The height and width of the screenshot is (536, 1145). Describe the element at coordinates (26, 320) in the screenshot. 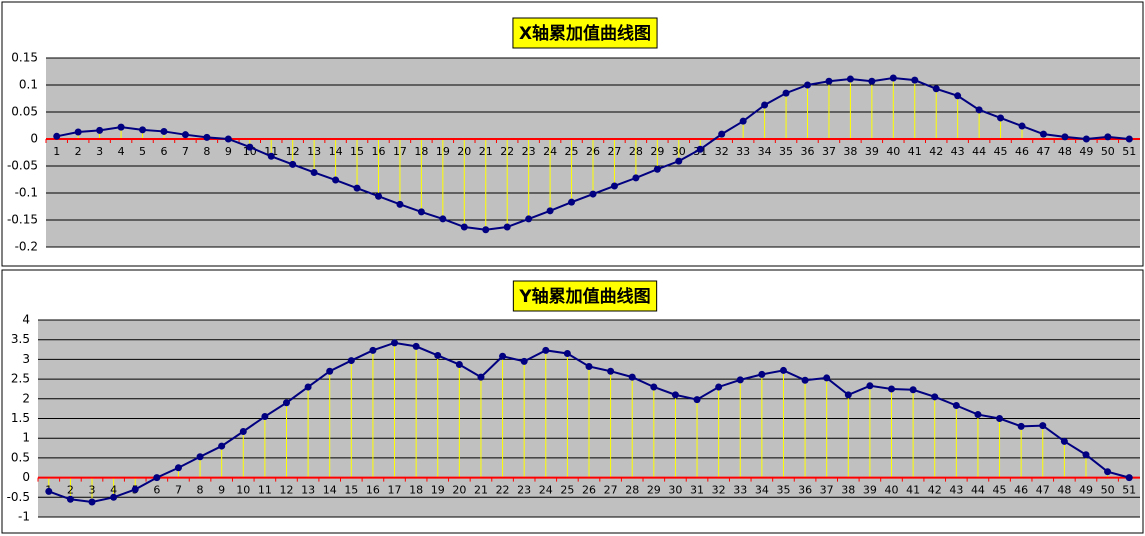

I see `y-tick-label: 4` at that location.